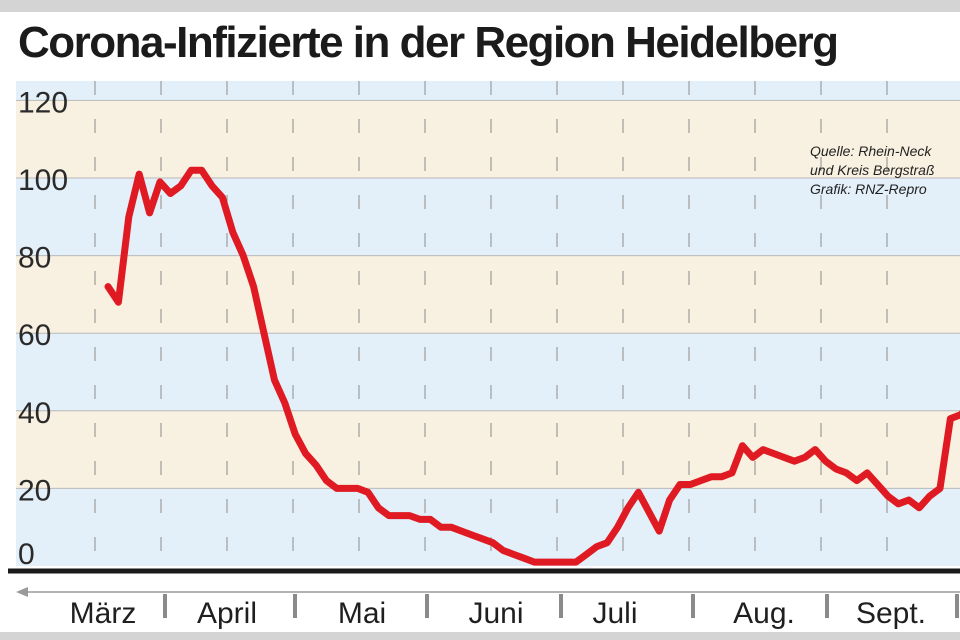  I want to click on source-line-2: und Kreis Bergstraß, so click(872, 170).